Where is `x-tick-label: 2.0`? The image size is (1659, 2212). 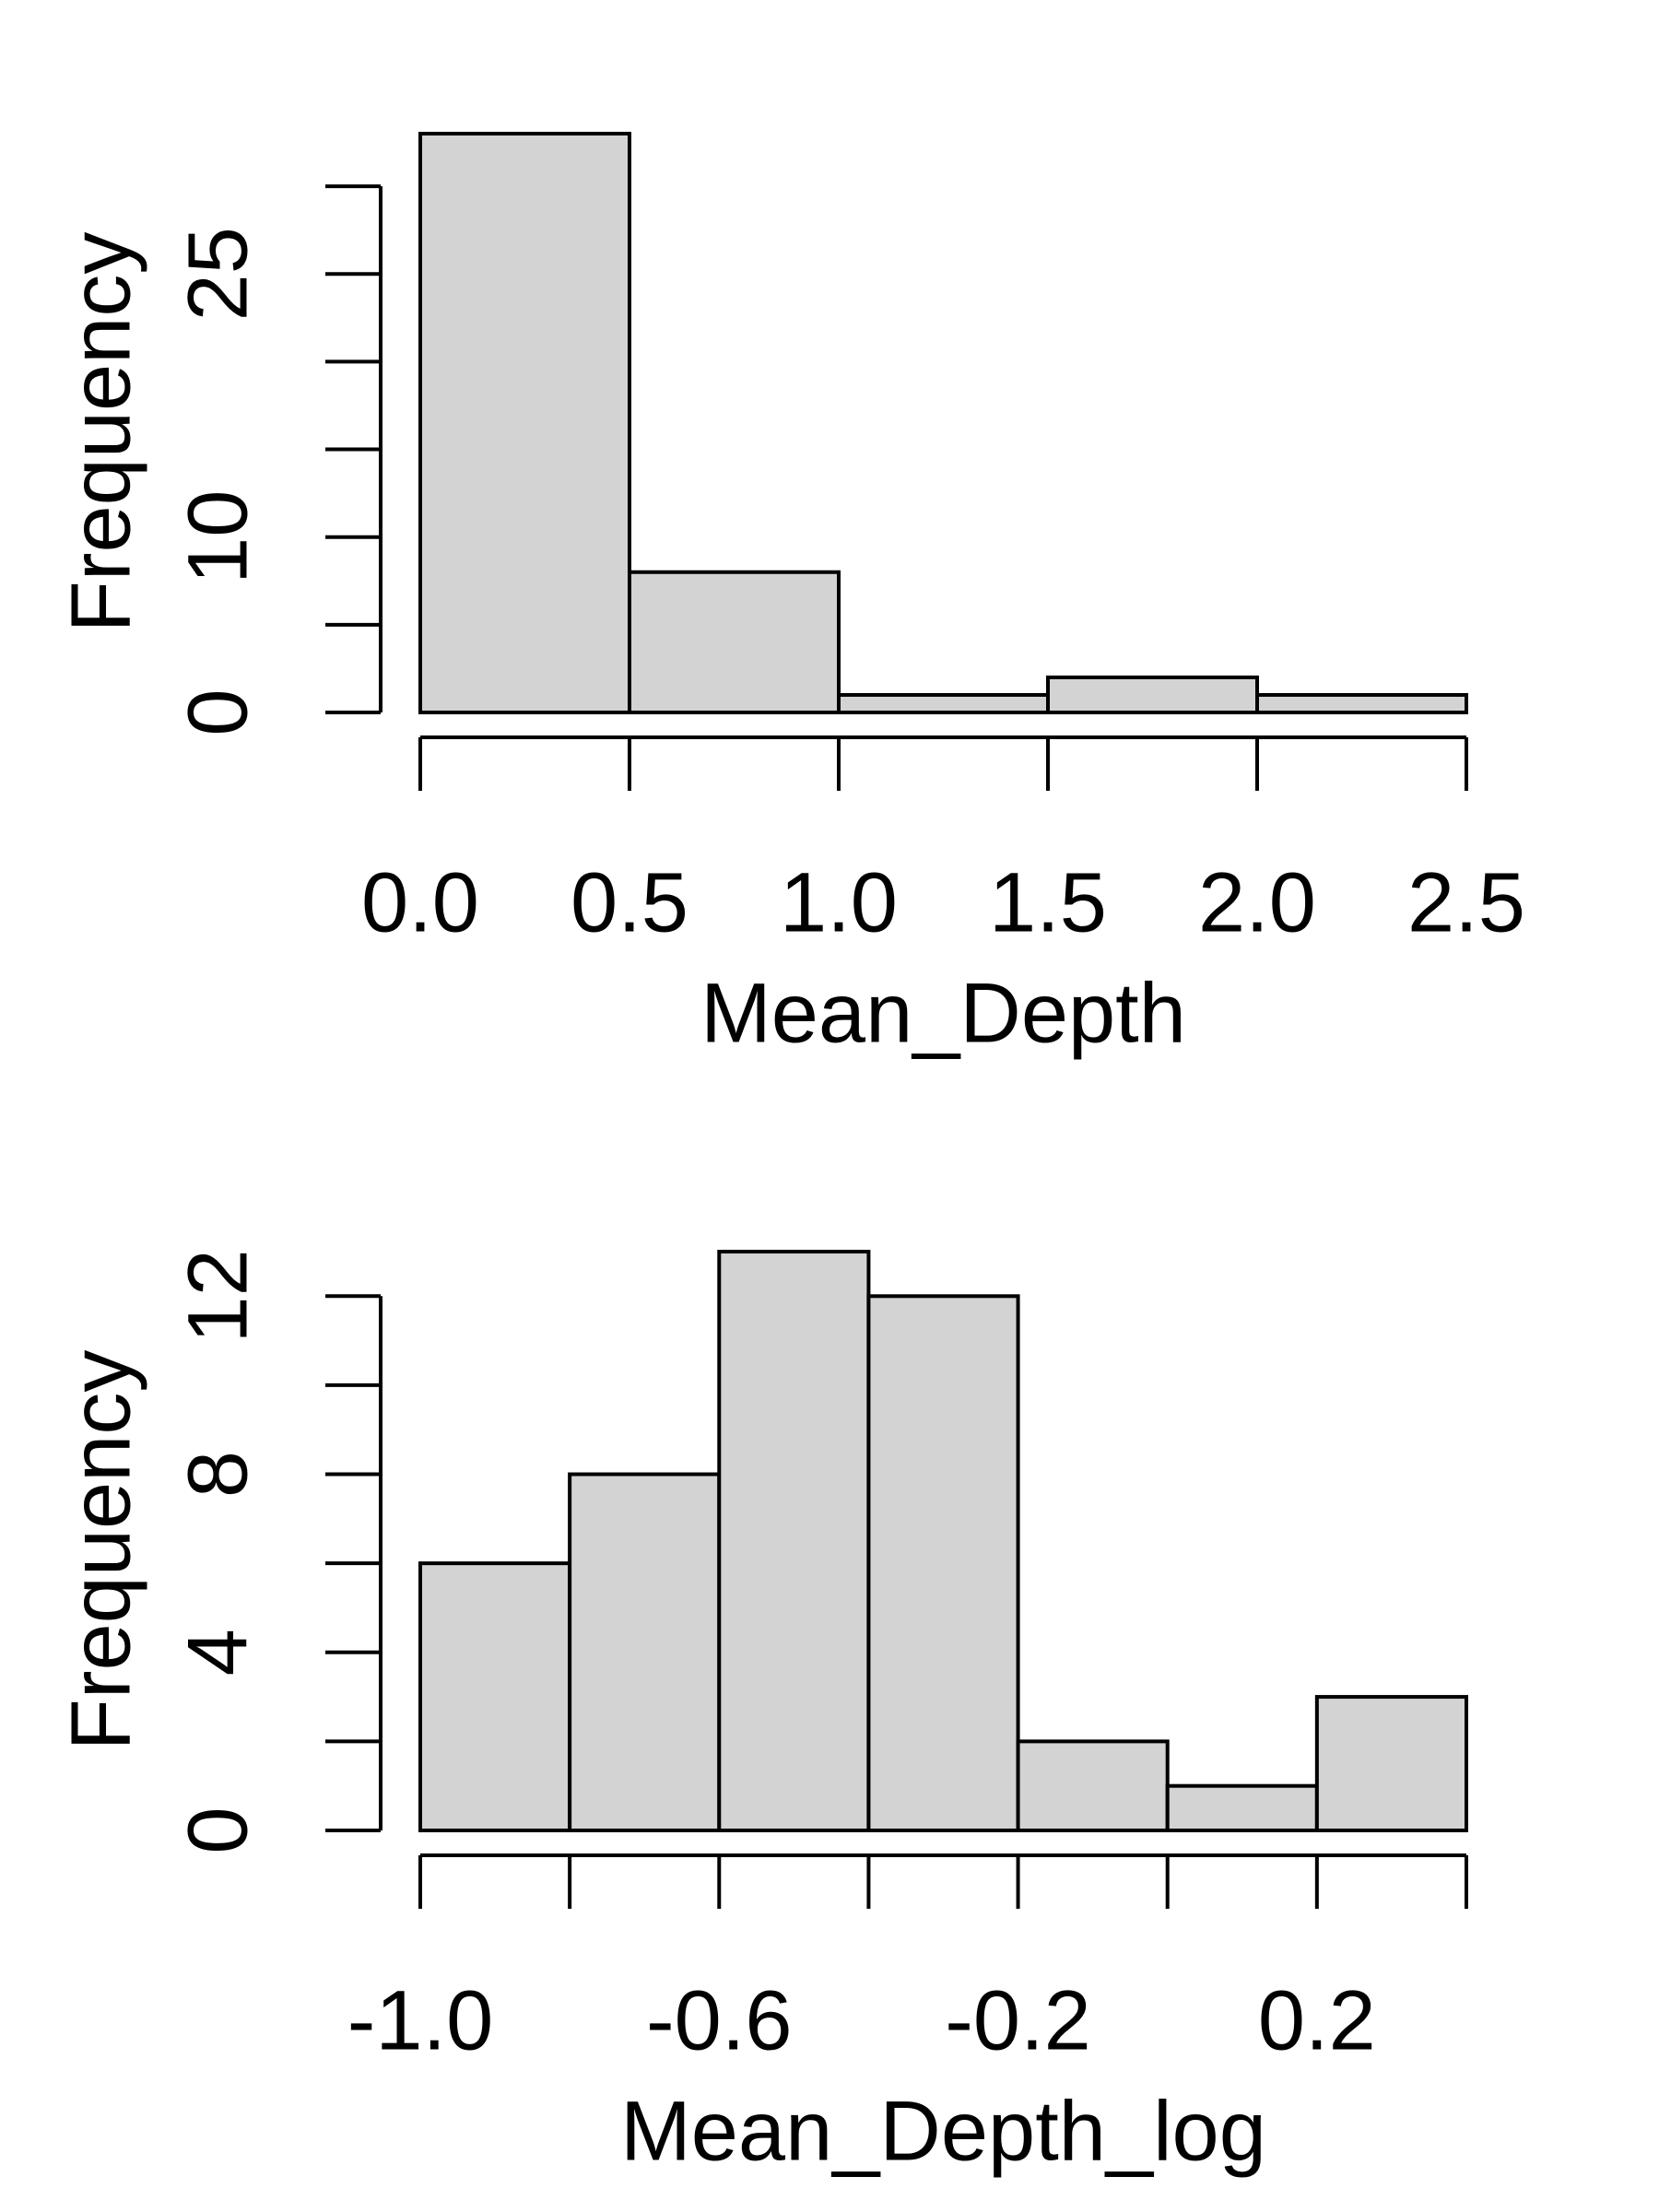 x-tick-label: 2.0 is located at coordinates (1257, 902).